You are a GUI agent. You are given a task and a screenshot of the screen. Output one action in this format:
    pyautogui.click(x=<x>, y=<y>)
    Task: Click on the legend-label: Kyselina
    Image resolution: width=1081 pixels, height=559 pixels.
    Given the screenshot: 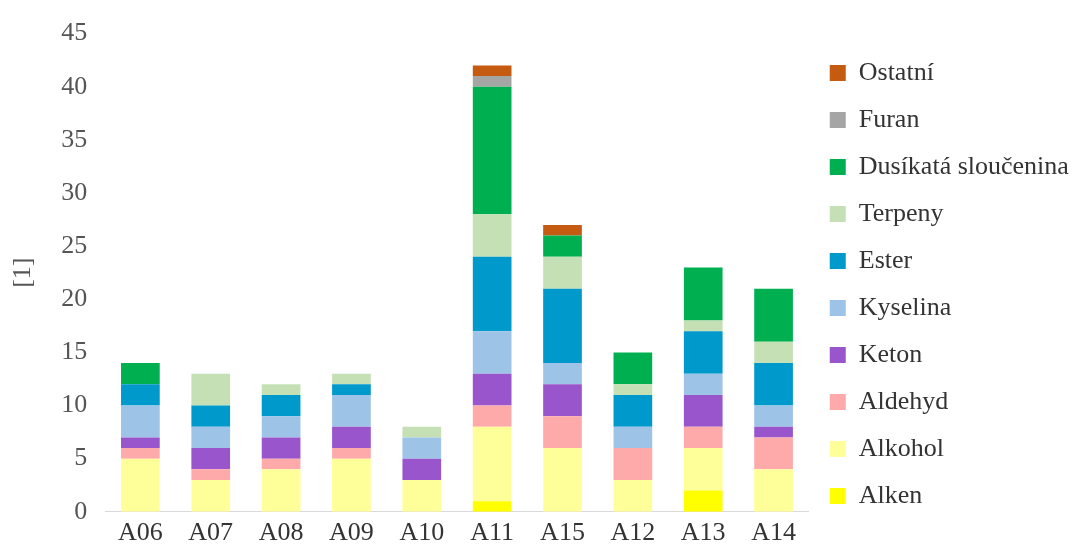 What is the action you would take?
    pyautogui.click(x=905, y=306)
    